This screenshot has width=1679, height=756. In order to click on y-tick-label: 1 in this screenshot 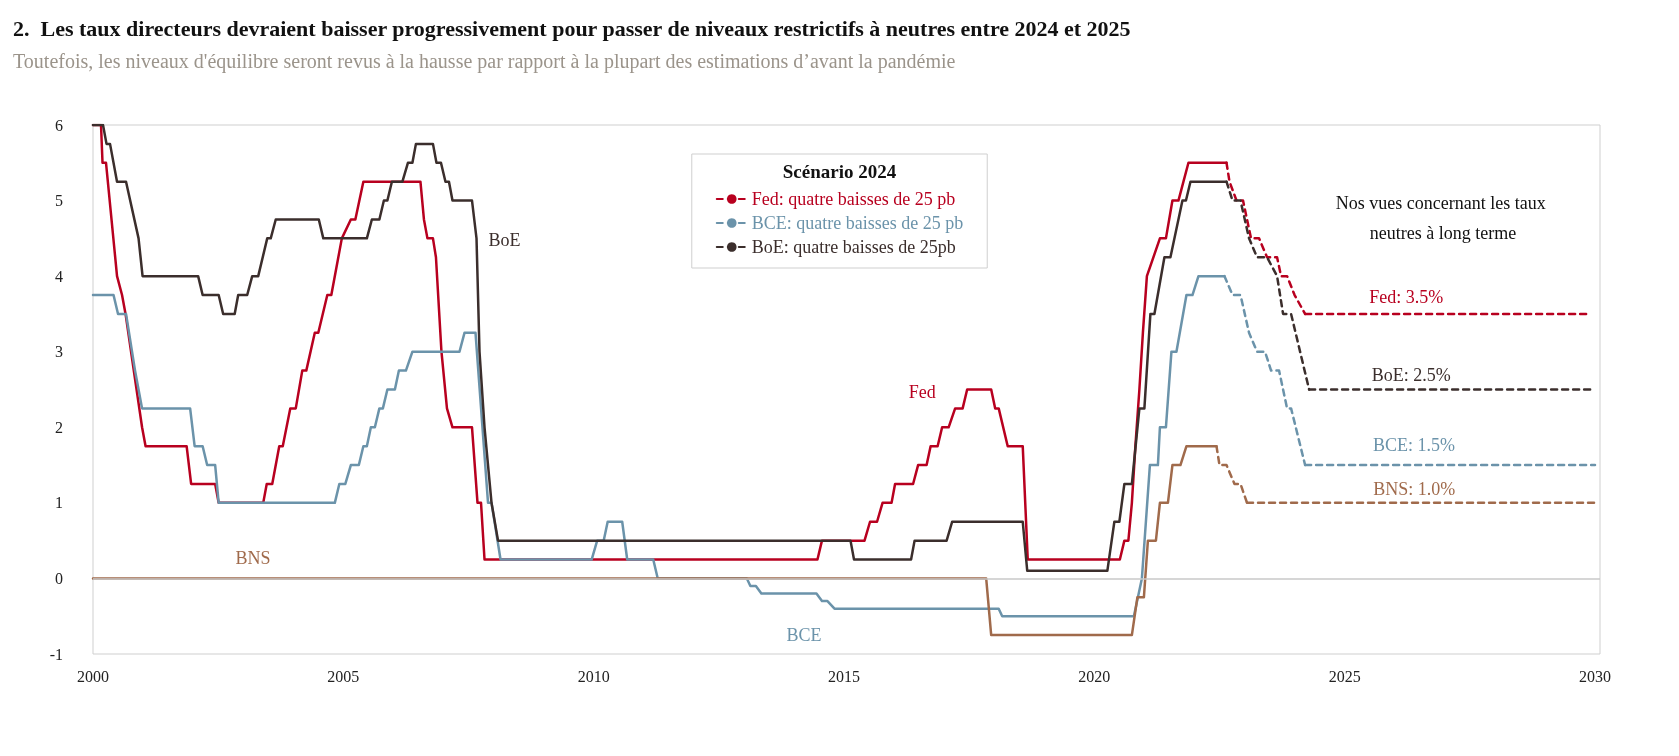, I will do `click(59, 503)`.